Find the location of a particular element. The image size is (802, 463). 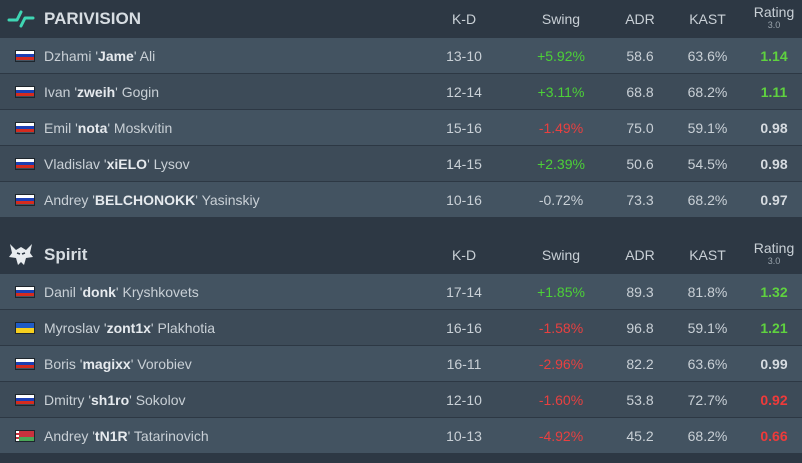

player-rating: 0.97 is located at coordinates (774, 199).